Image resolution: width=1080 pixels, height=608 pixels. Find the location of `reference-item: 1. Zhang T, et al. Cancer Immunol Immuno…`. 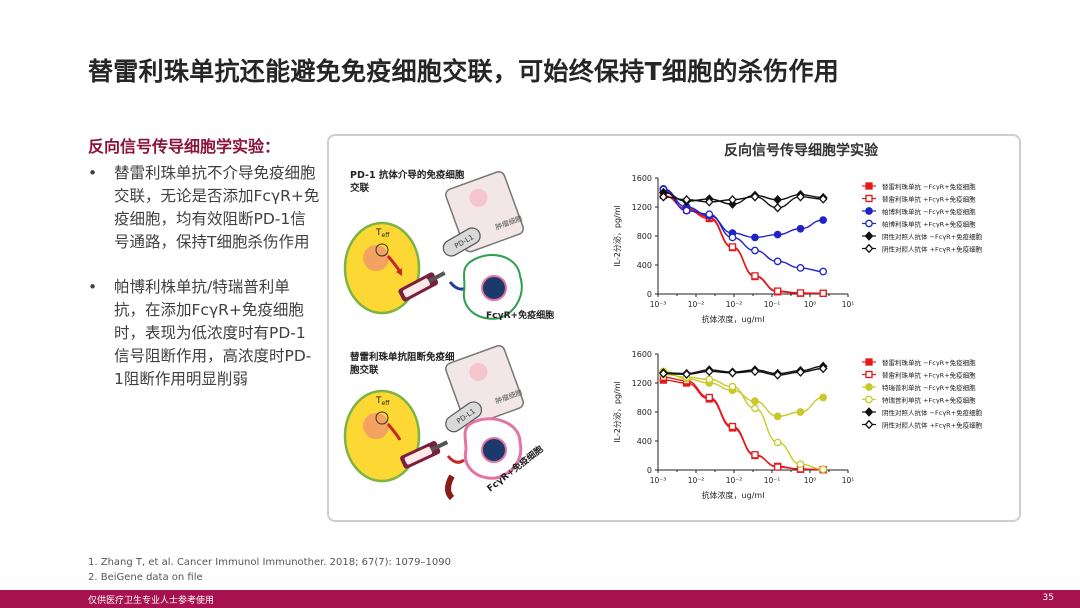

reference-item: 1. Zhang T, et al. Cancer Immunol Immuno… is located at coordinates (269, 562).